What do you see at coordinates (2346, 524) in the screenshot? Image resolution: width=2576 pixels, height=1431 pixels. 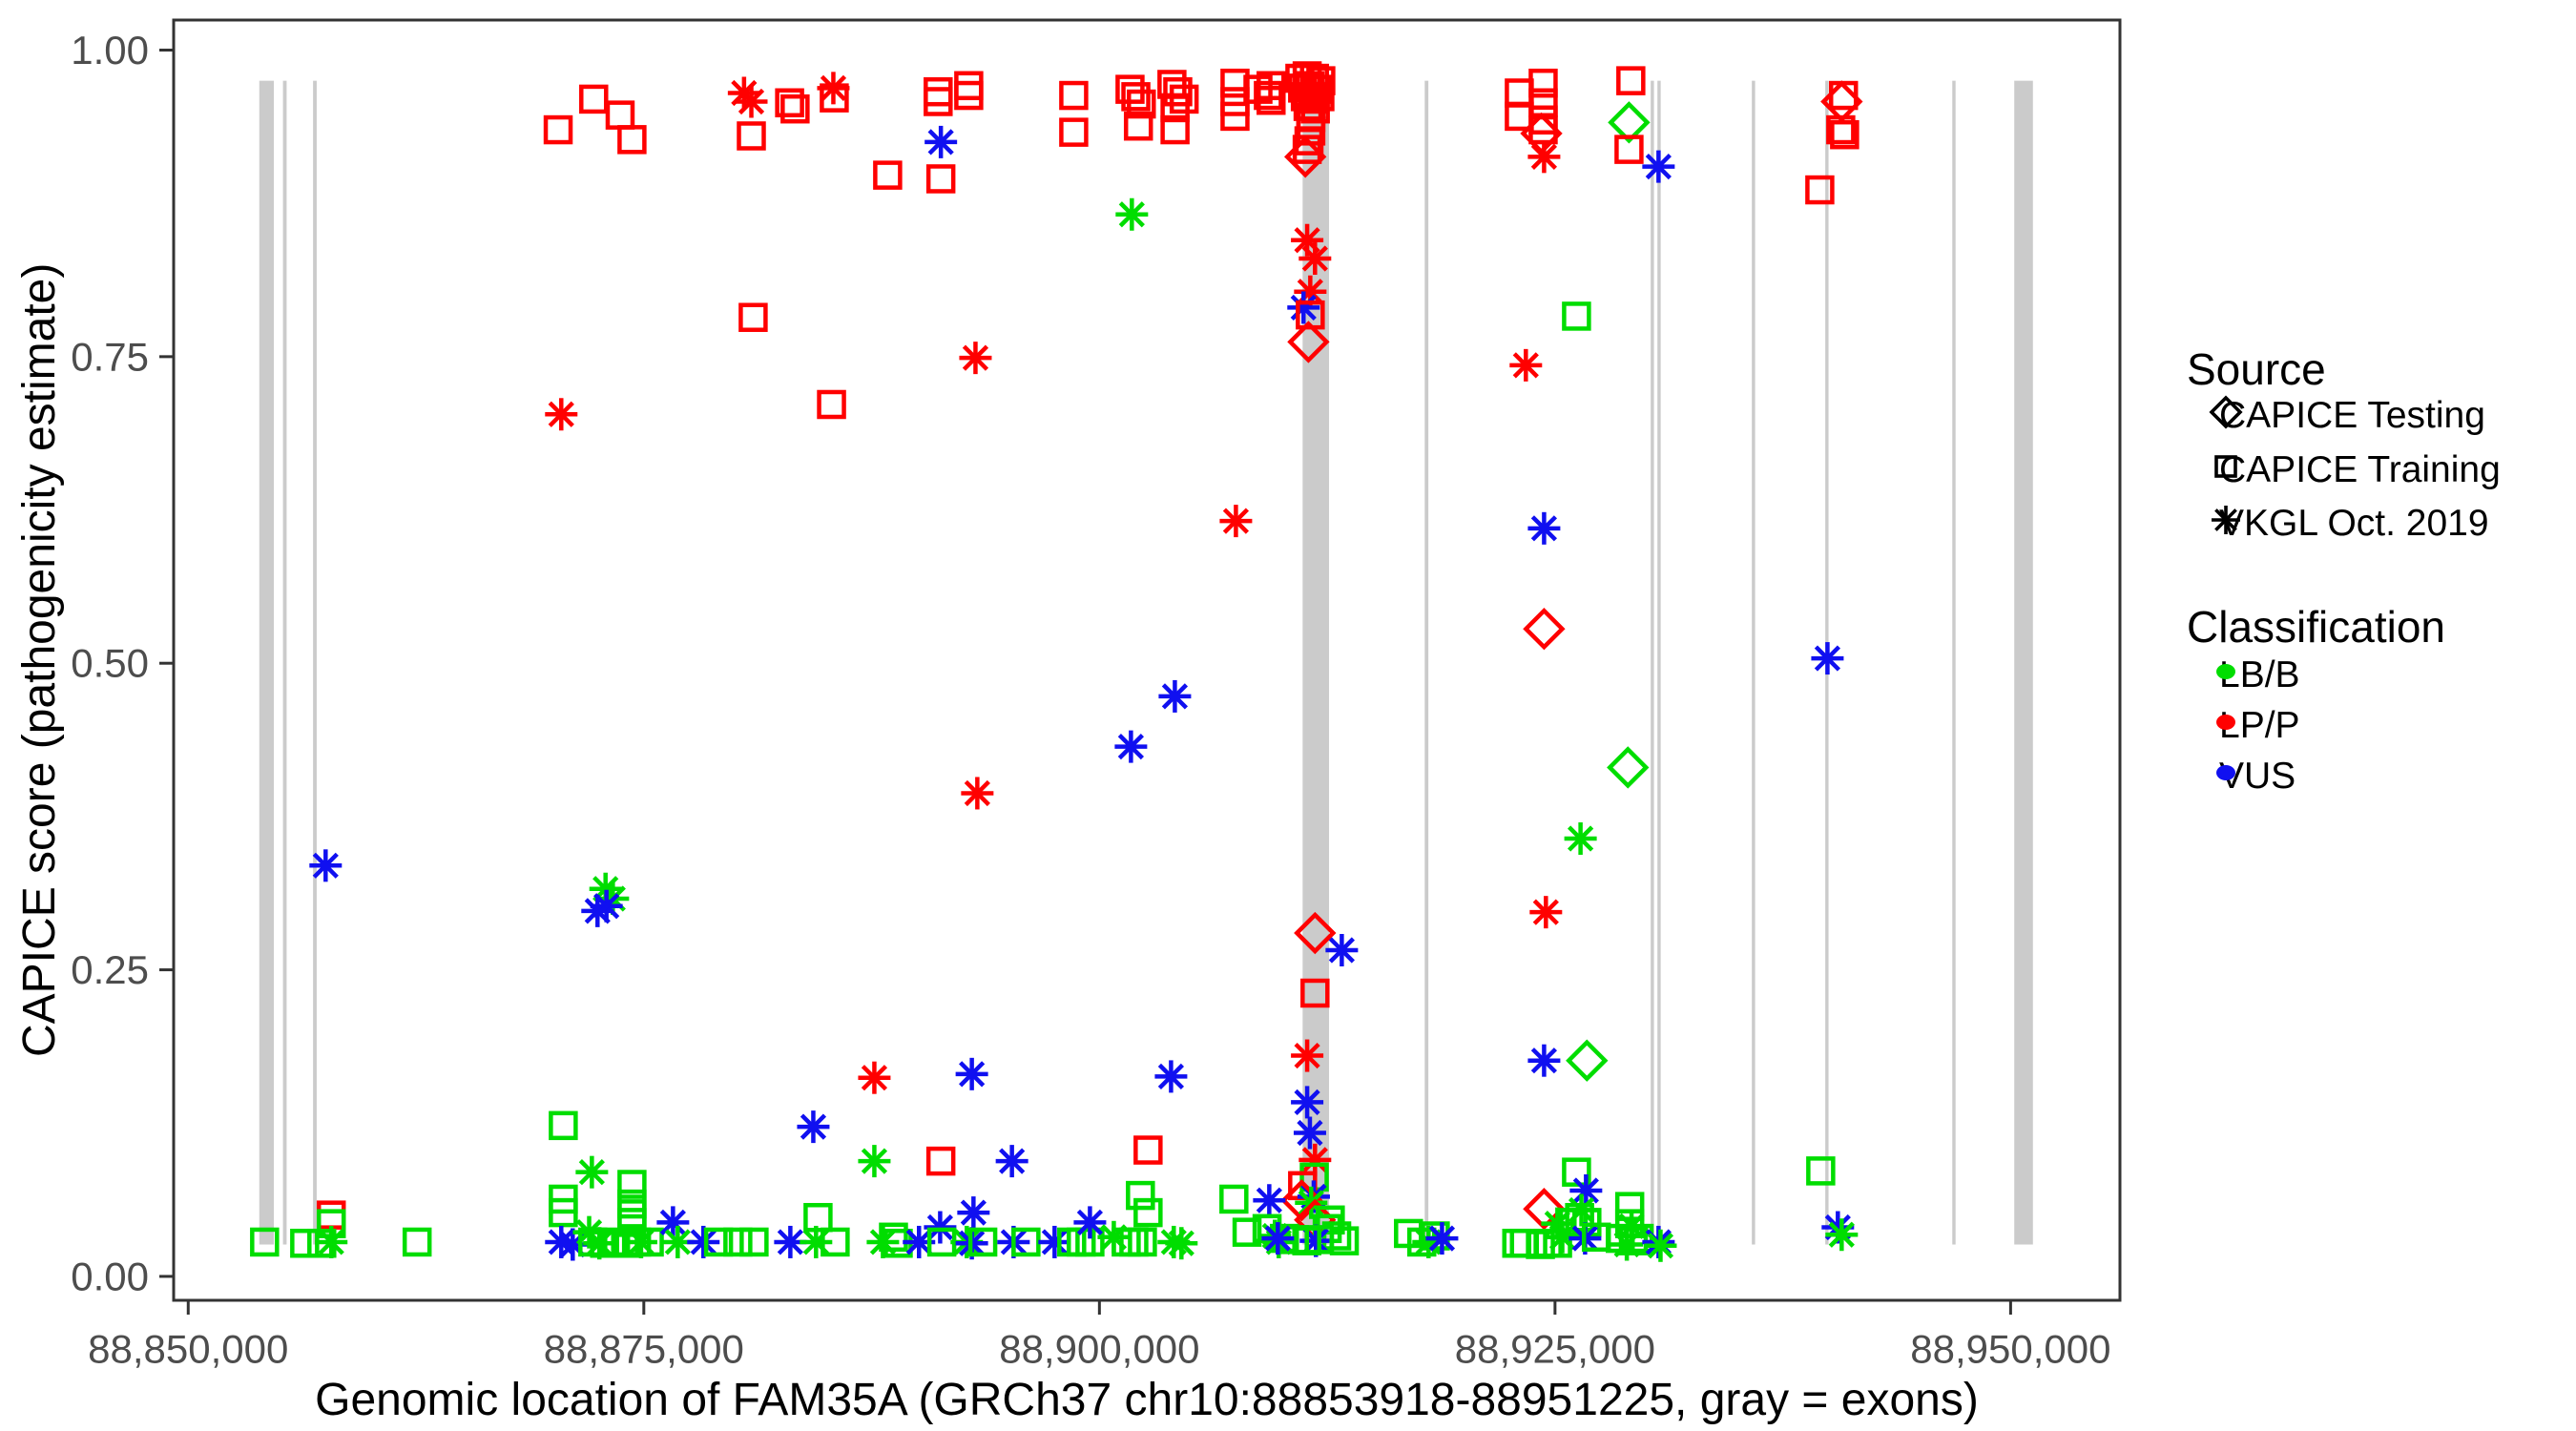 I see `legend-item-vkgl: VKGL Oct. 2019` at bounding box center [2346, 524].